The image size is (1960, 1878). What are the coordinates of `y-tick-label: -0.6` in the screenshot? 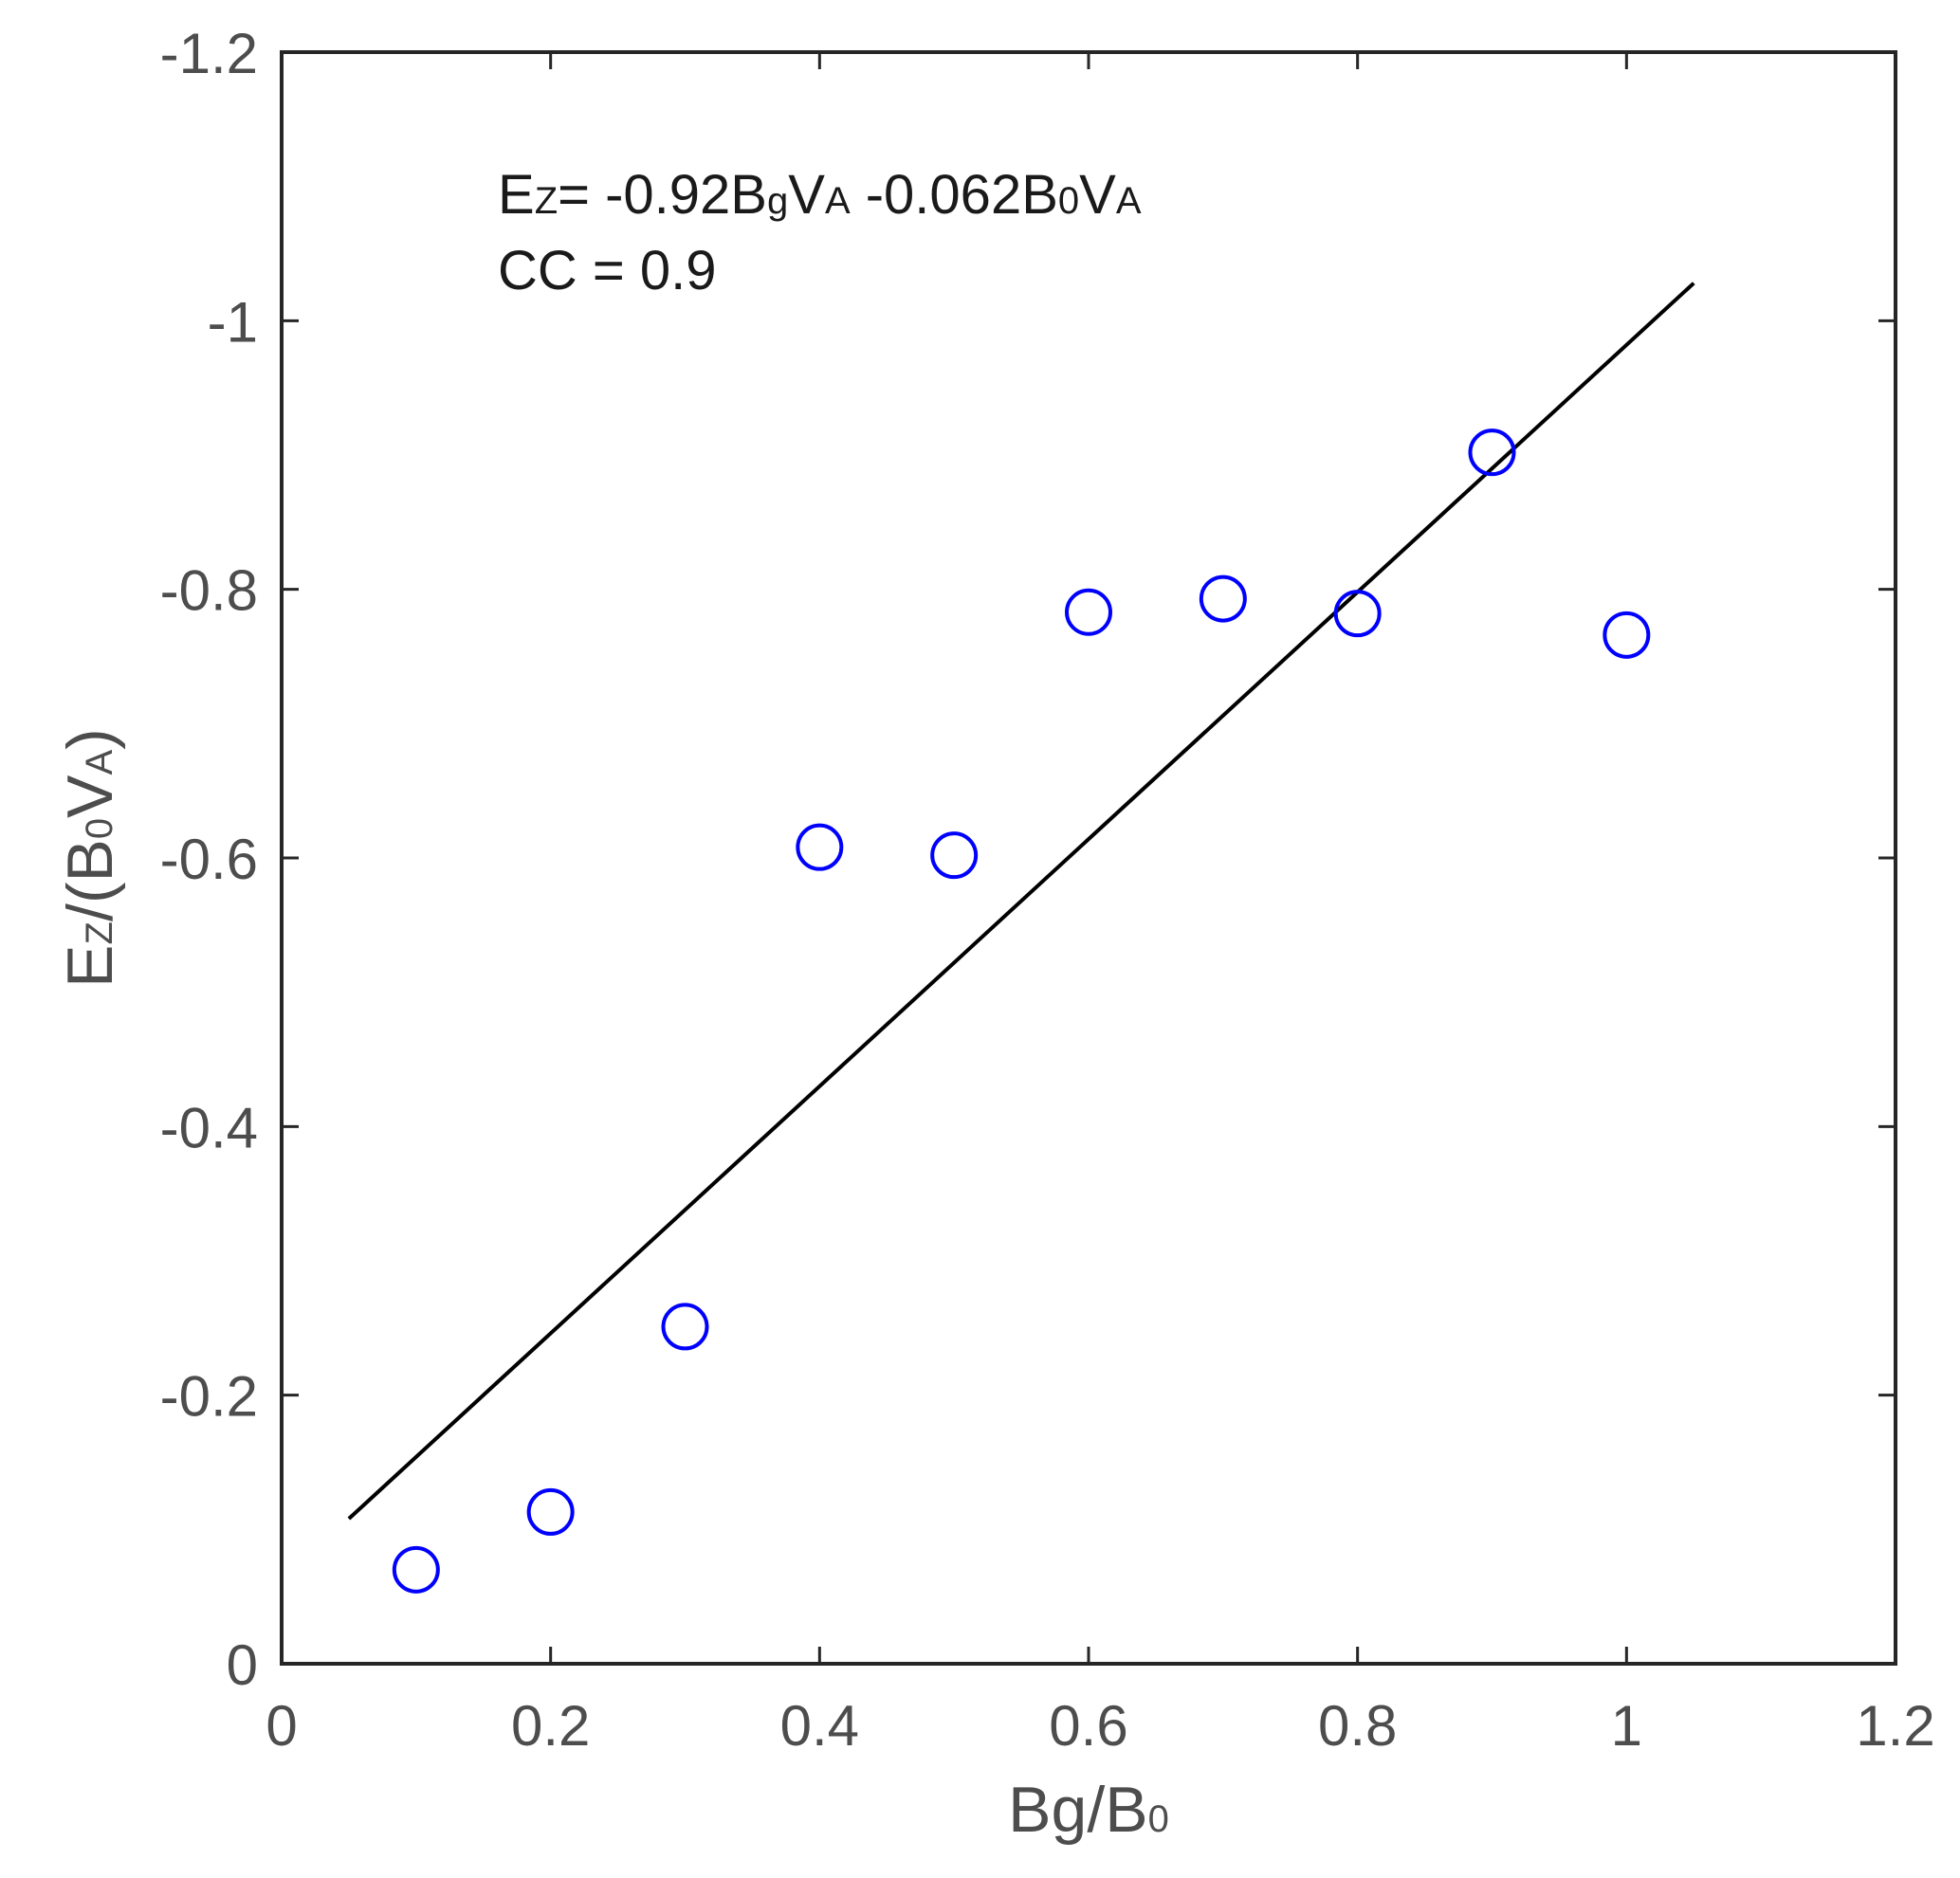 It's located at (209, 859).